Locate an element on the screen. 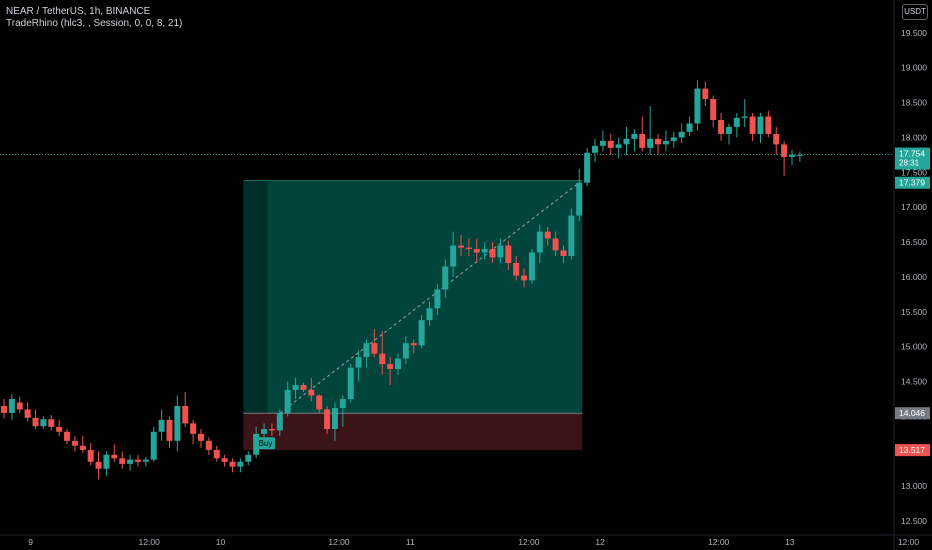  buy-marker is located at coordinates (266, 443).